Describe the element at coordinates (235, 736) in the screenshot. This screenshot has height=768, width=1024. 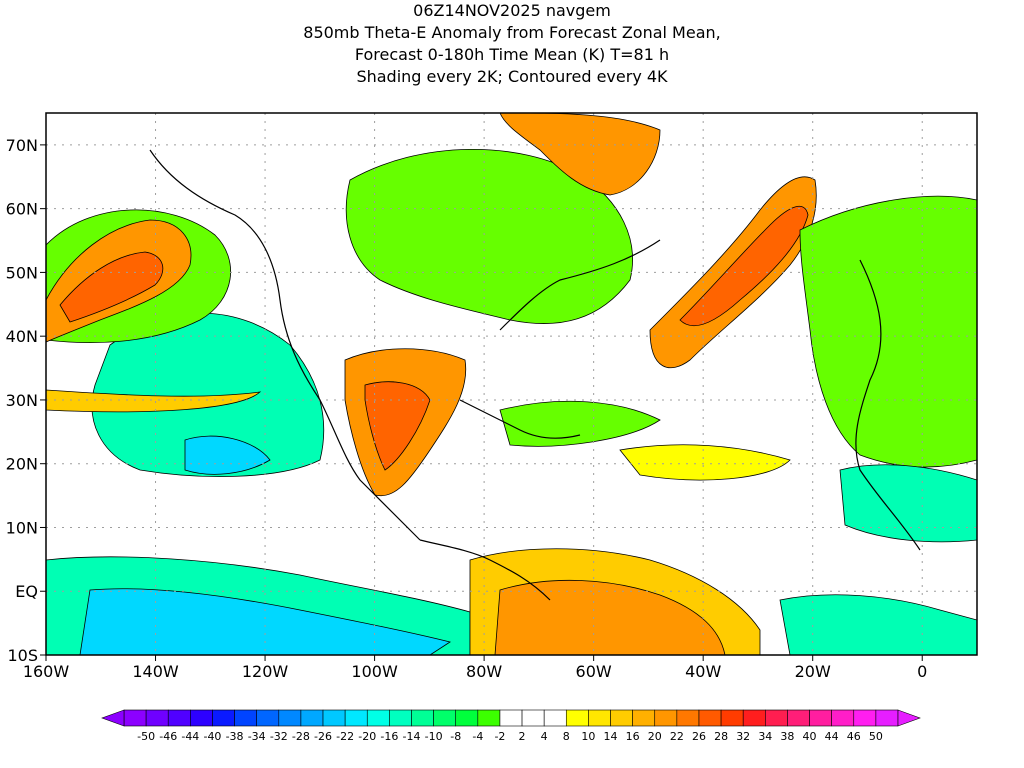
I see `color-legend-label: -38` at that location.